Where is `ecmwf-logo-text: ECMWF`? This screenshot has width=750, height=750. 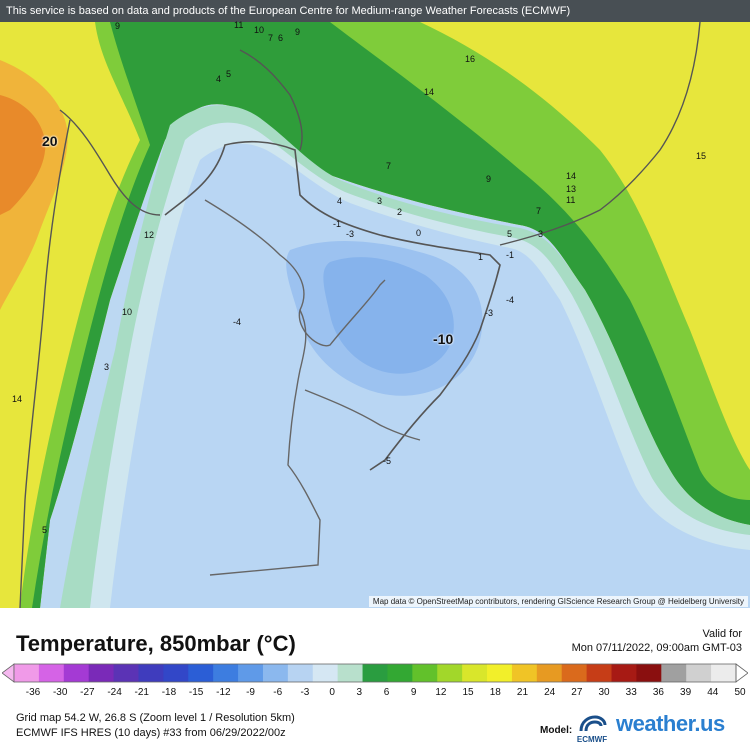
ecmwf-logo-text: ECMWF is located at coordinates (592, 739).